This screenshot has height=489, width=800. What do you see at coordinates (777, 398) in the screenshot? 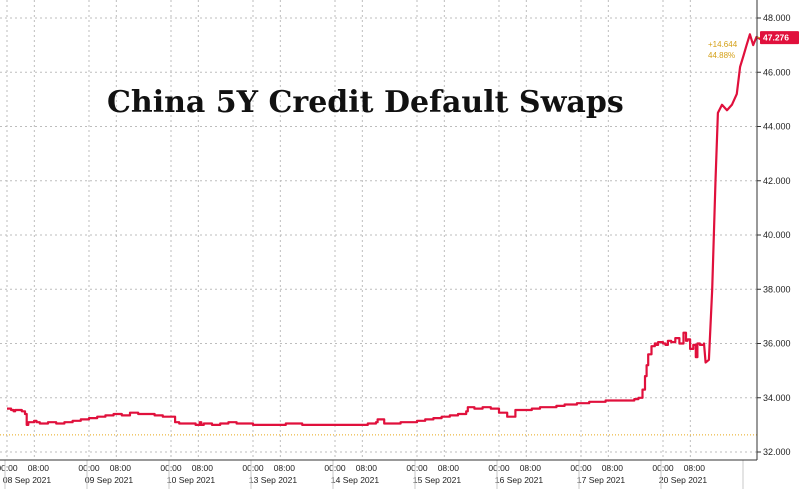
I see `y-tick-label: 34.000` at bounding box center [777, 398].